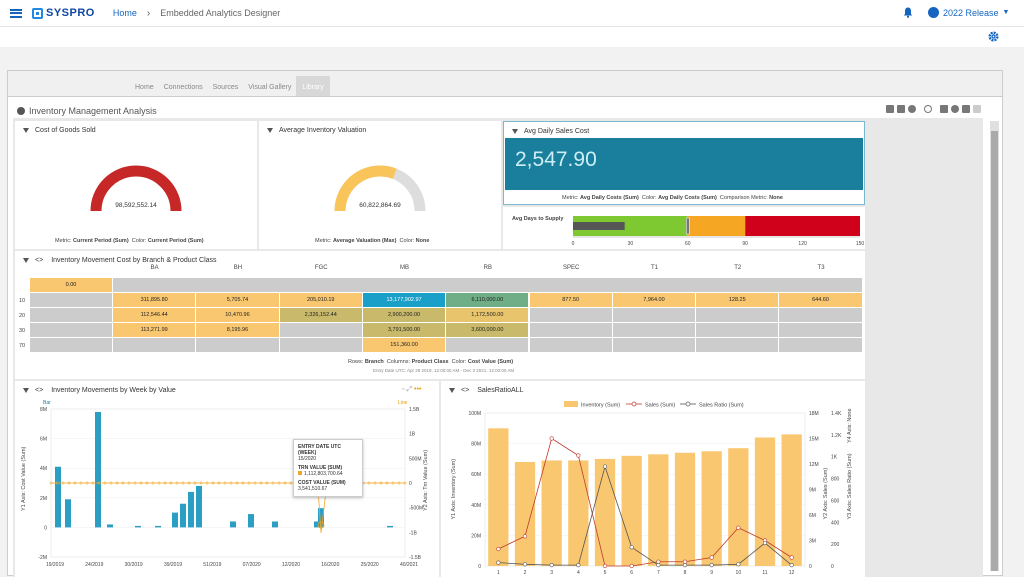 The height and width of the screenshot is (577, 1024). I want to click on refresh-icon, so click(928, 109).